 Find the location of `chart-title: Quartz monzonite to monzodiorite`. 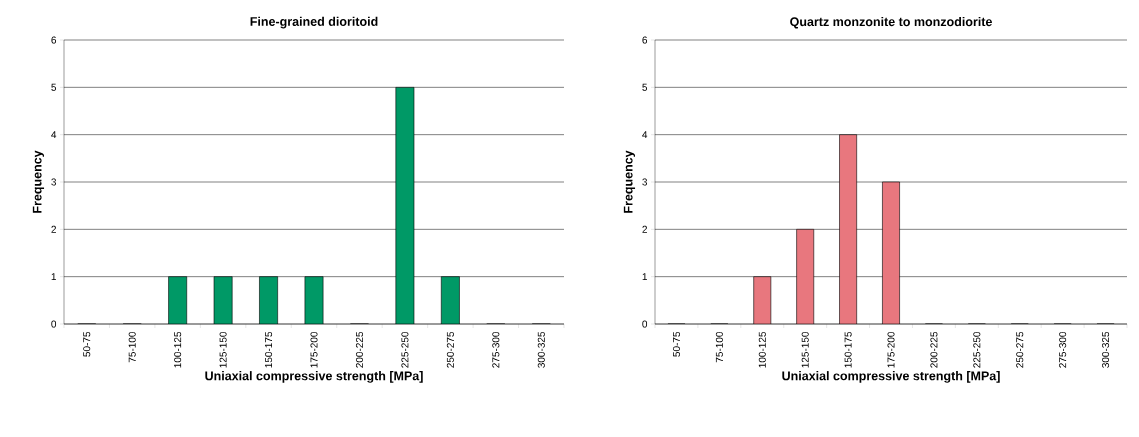

chart-title: Quartz monzonite to monzodiorite is located at coordinates (891, 22).